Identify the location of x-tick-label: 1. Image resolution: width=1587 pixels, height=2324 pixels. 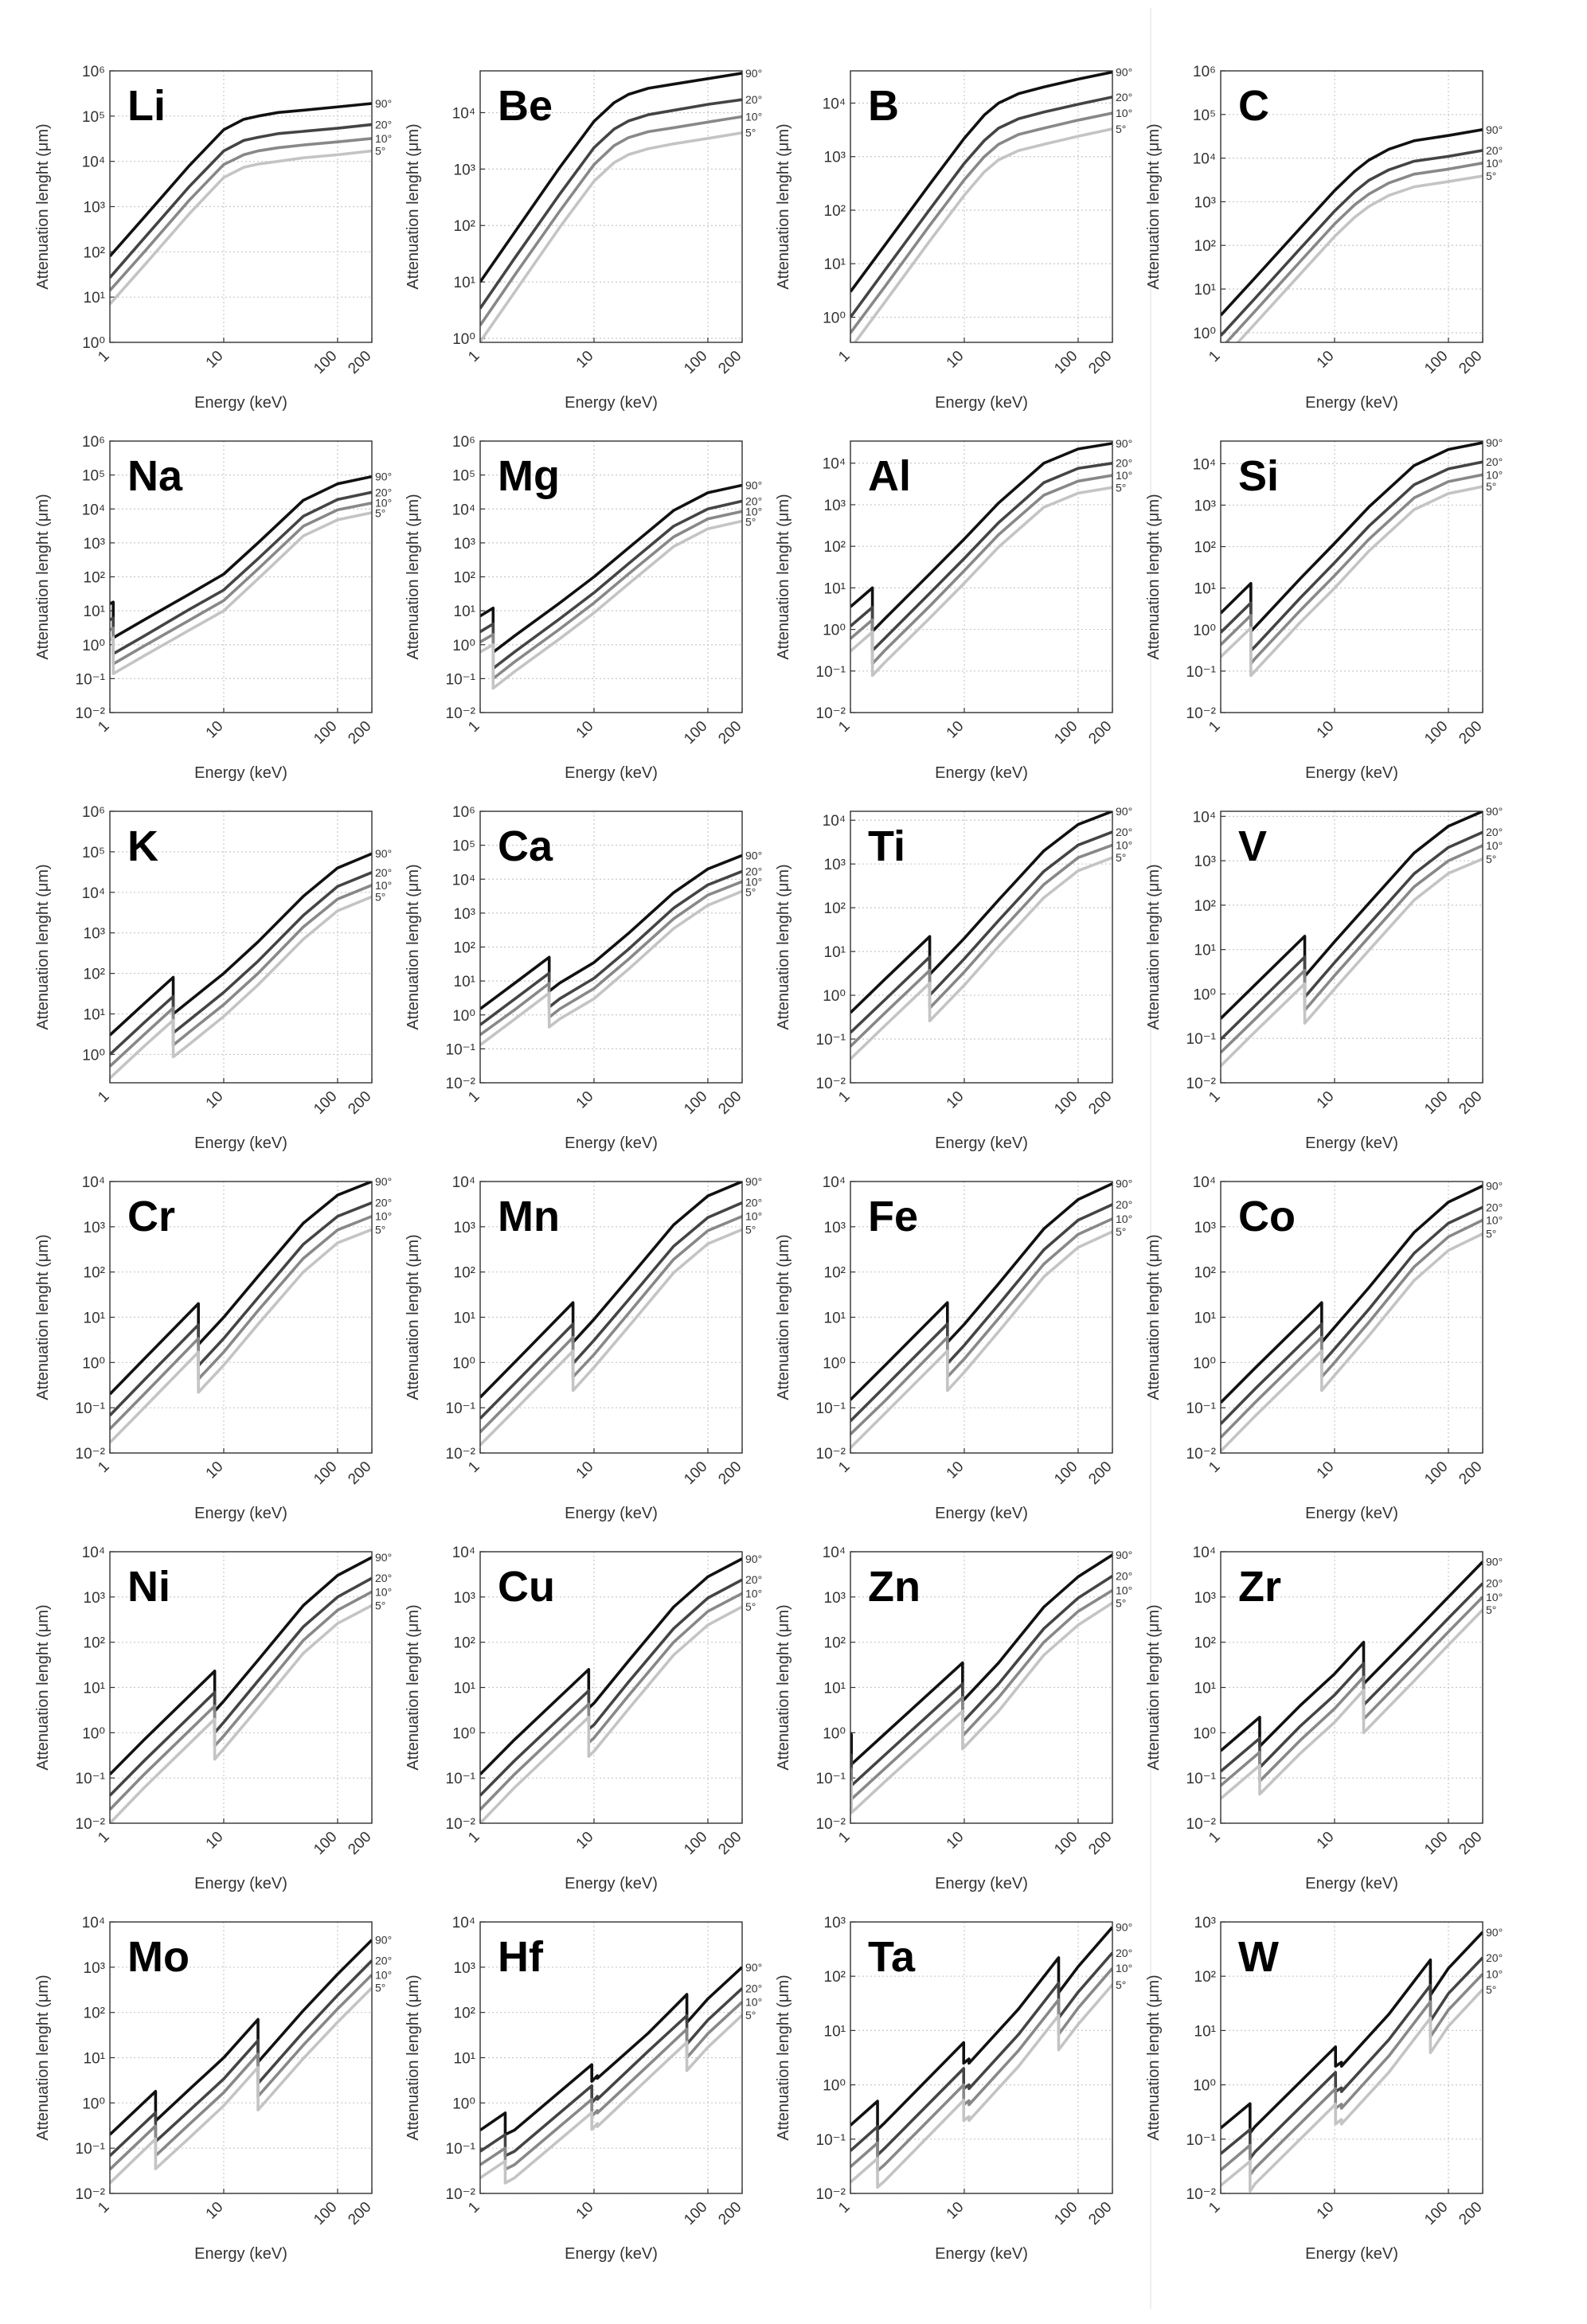
(103, 1097).